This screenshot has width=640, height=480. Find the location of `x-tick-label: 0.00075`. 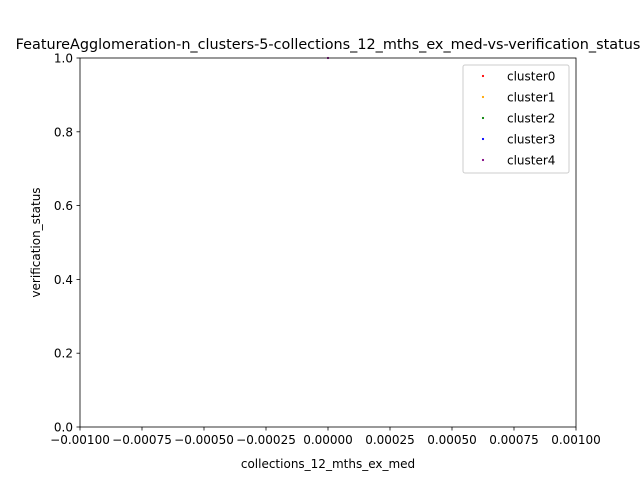

x-tick-label: 0.00075 is located at coordinates (514, 440).